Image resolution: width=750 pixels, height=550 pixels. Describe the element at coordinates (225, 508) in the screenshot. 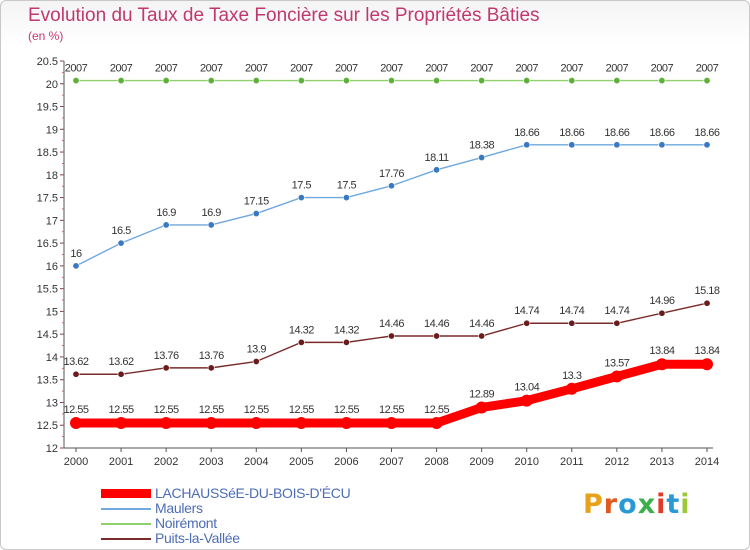

I see `legend-item: Maulers` at that location.